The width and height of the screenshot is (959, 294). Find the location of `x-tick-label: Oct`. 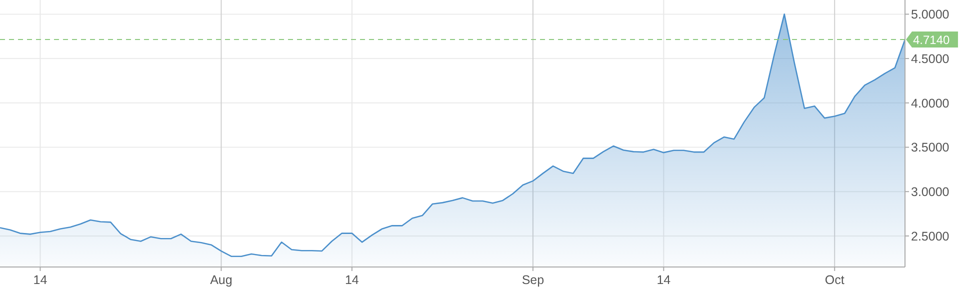

x-tick-label: Oct is located at coordinates (834, 280).